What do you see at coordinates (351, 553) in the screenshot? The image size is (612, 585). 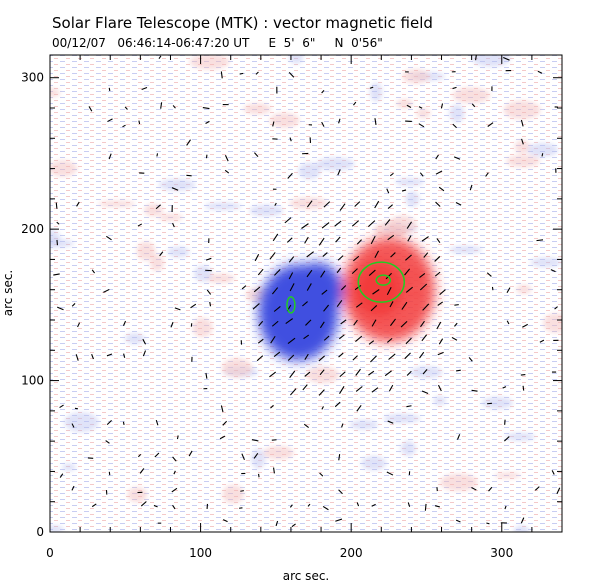 I see `x-tick-label: 200` at bounding box center [351, 553].